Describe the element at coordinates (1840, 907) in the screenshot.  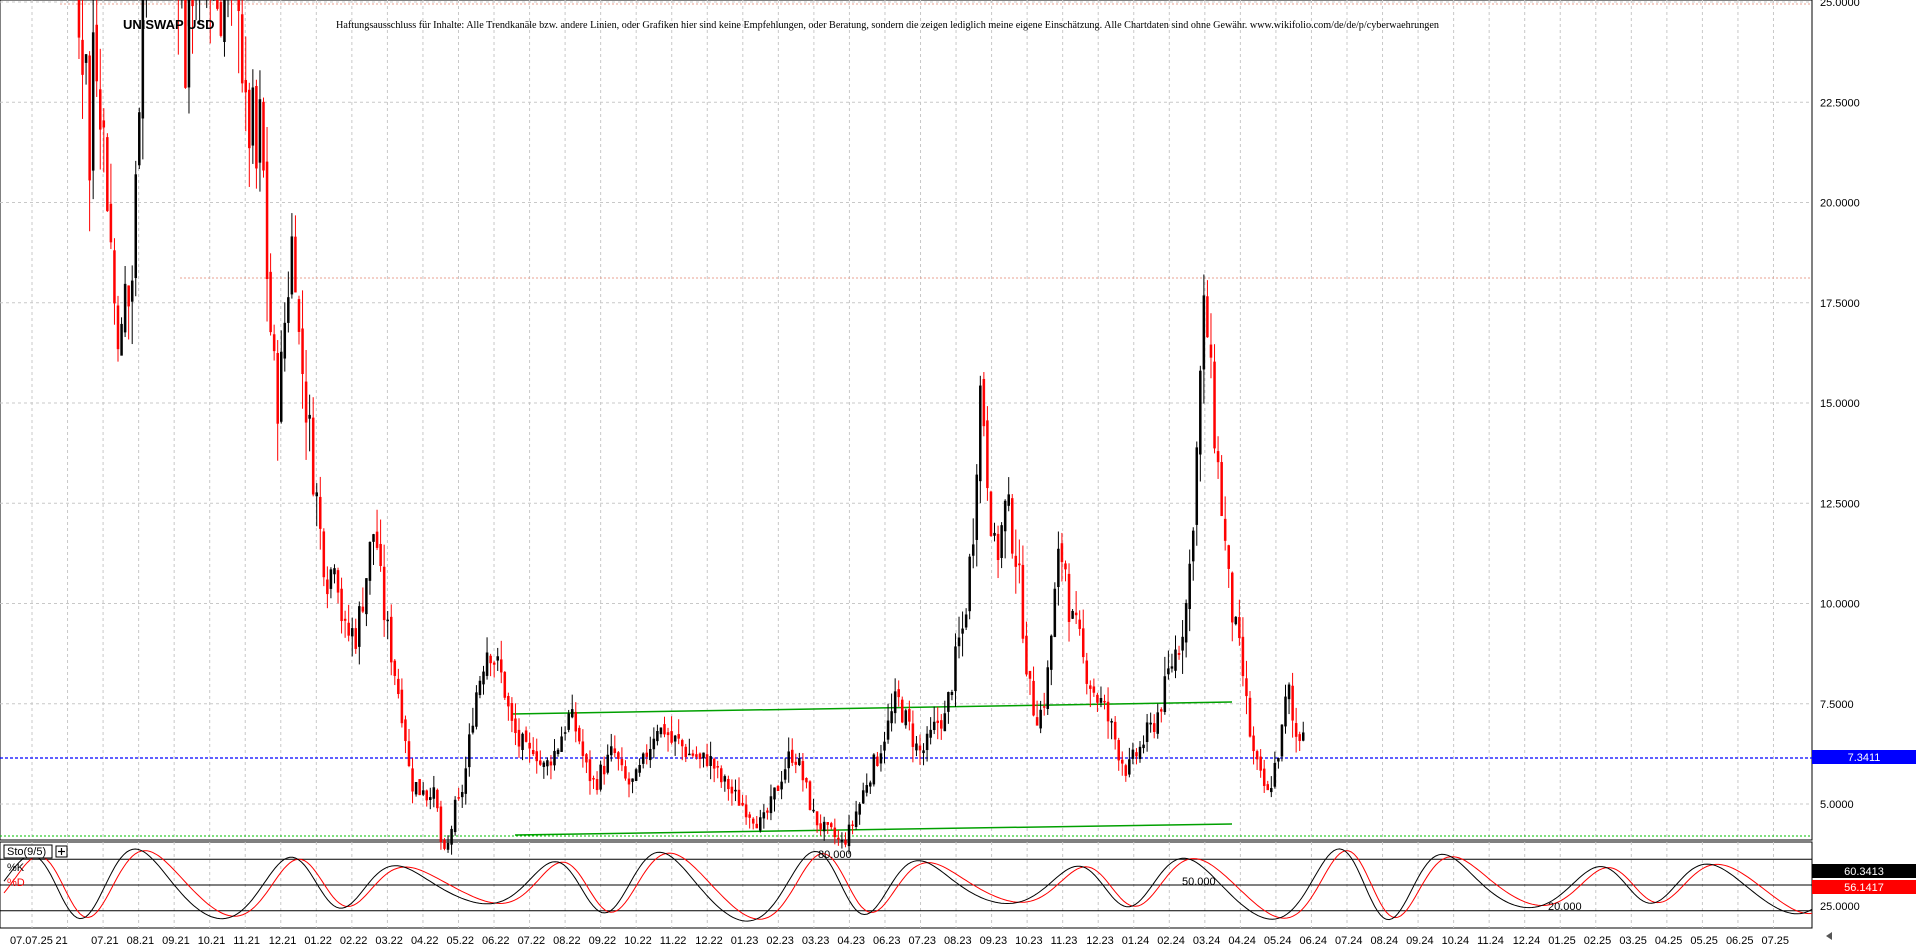
I see `stoch-right-label: 25.0000` at that location.